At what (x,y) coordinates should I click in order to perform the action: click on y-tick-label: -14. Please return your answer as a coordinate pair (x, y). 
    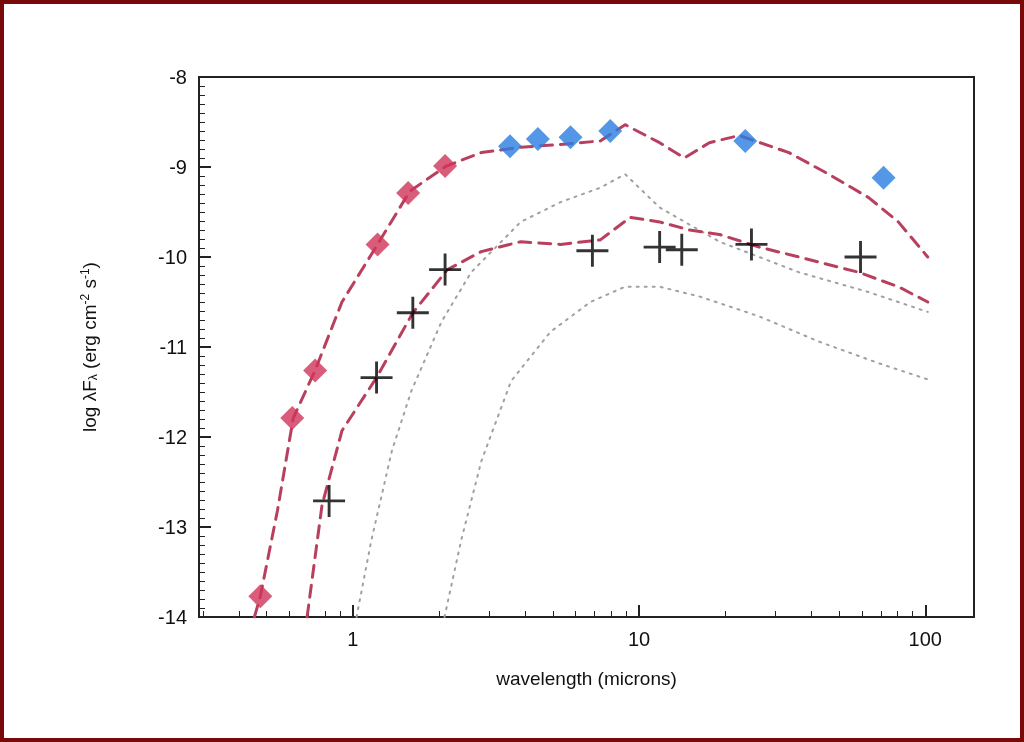
    Looking at the image, I should click on (172, 617).